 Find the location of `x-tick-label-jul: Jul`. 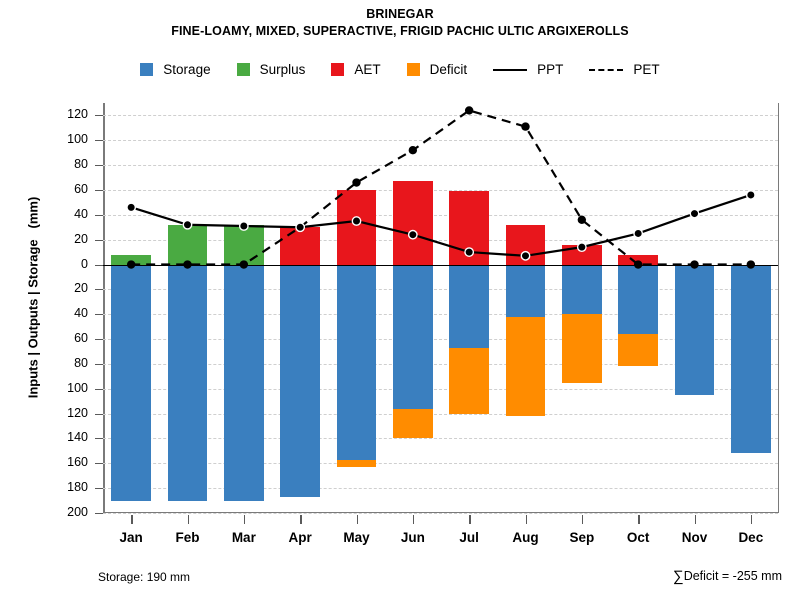

x-tick-label-jul: Jul is located at coordinates (469, 537).